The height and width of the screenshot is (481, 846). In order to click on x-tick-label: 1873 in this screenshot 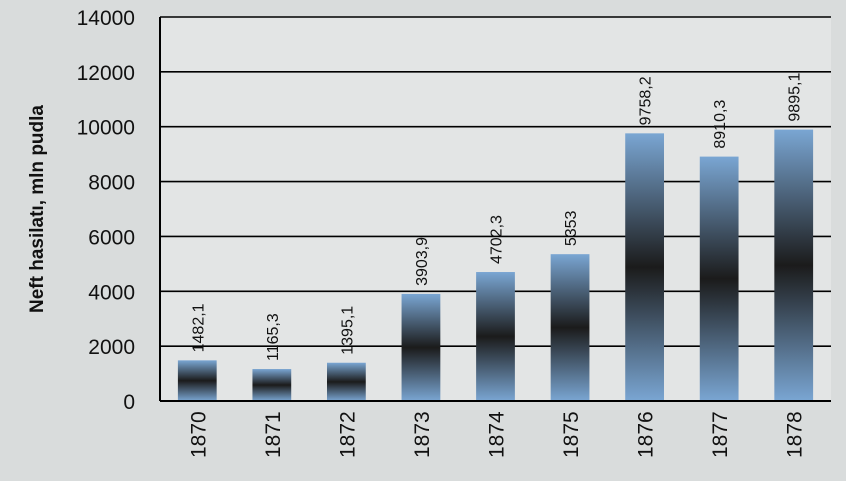, I will do `click(422, 434)`.